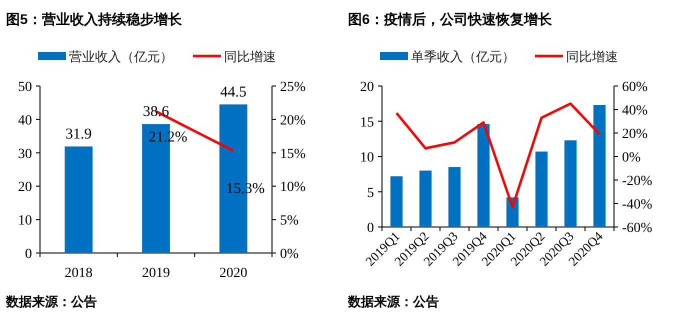 The height and width of the screenshot is (321, 684). What do you see at coordinates (463, 56) in the screenshot?
I see `legend-label: 单季收入（亿元）` at bounding box center [463, 56].